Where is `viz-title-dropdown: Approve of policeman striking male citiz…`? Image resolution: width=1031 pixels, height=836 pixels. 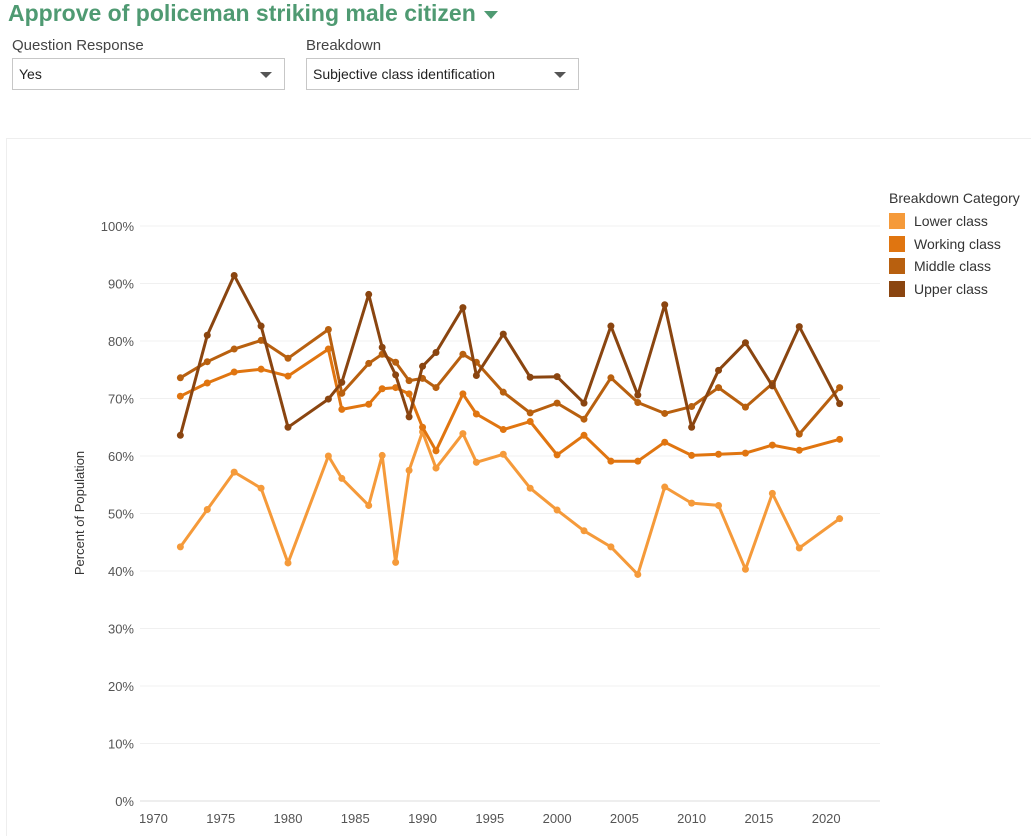 viz-title-dropdown: Approve of policeman striking male citiz… is located at coordinates (253, 13).